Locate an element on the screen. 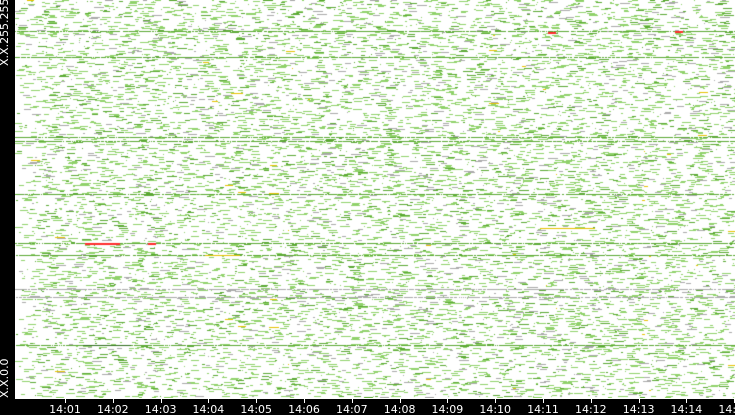 Image resolution: width=735 pixels, height=415 pixels. x-tick-label: 14:02 is located at coordinates (112, 409).